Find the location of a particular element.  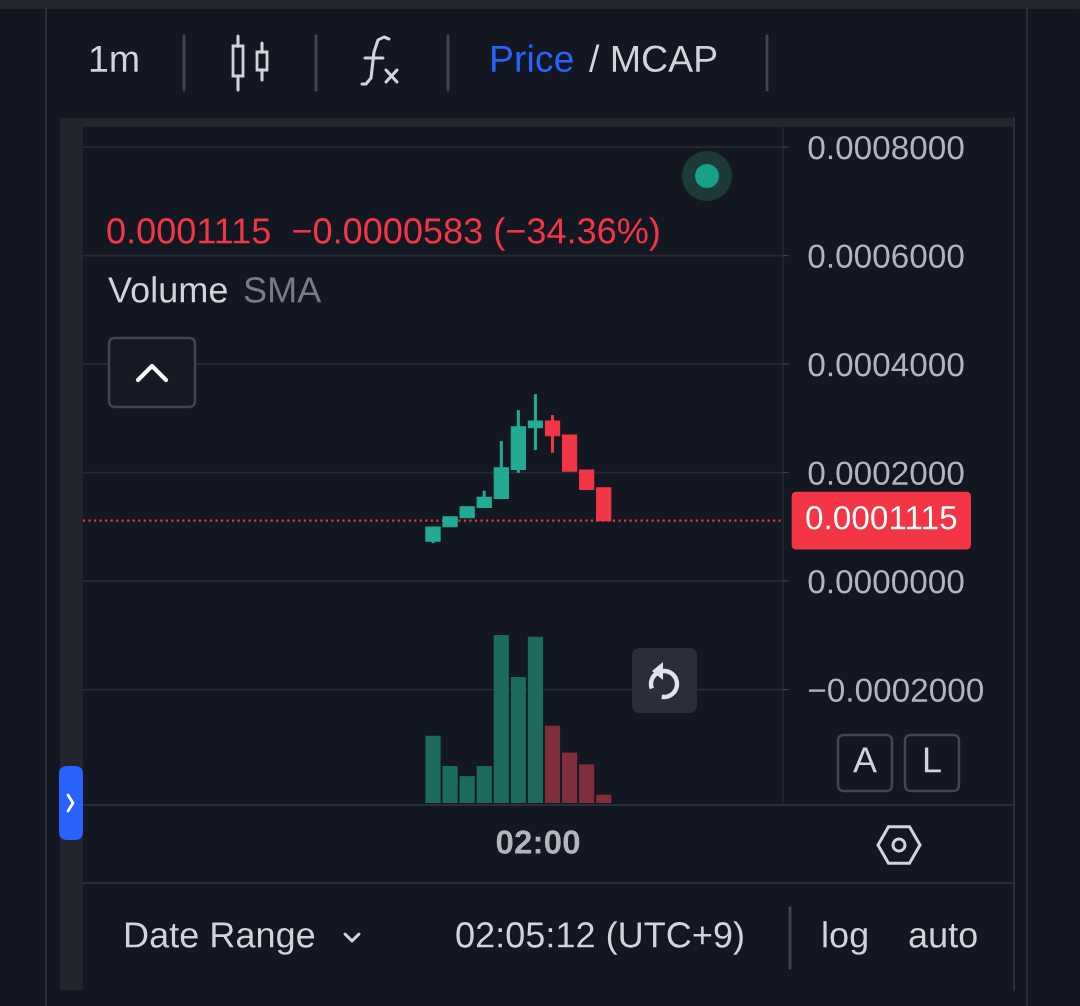

text: Date Range is located at coordinates (220, 938).